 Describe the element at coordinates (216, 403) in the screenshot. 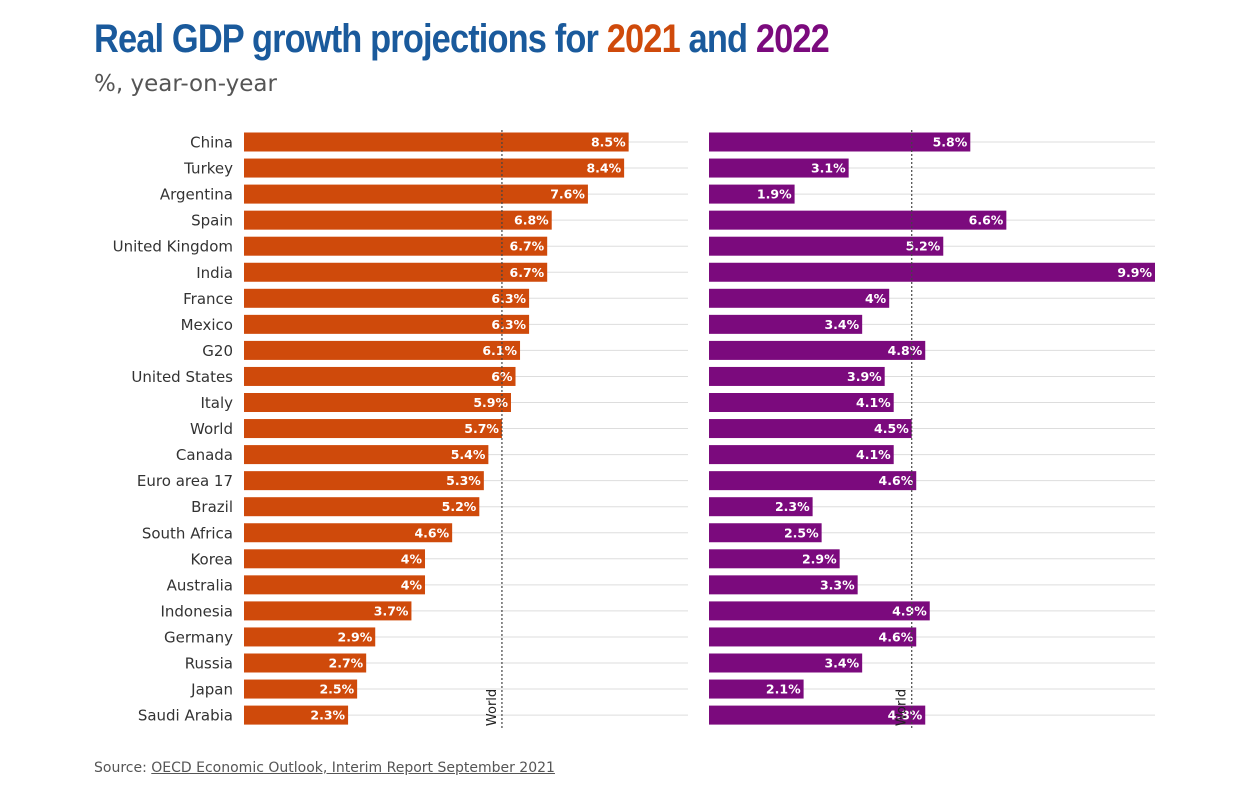

I see `category-label: Italy` at that location.